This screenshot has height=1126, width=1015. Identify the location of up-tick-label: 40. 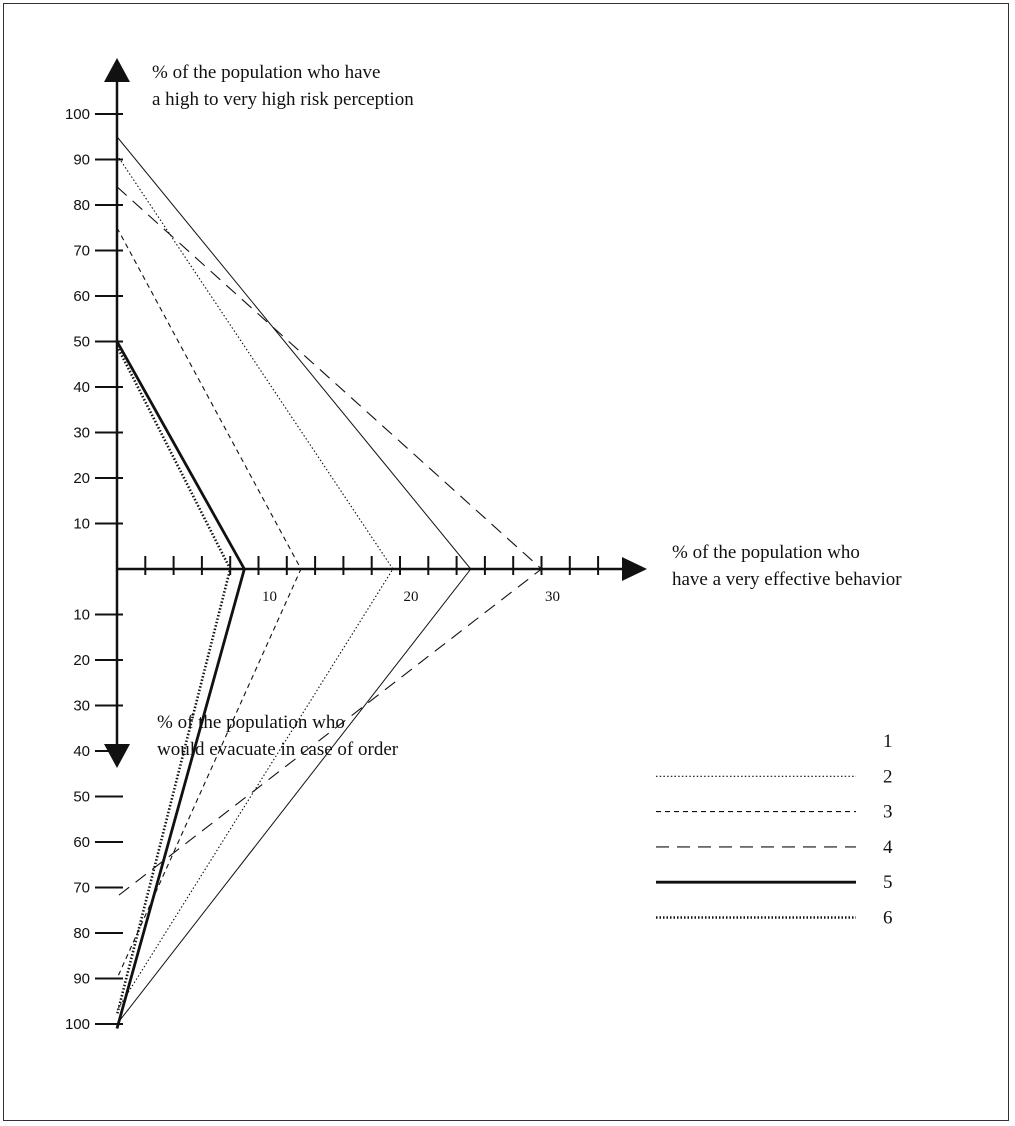
(81, 387).